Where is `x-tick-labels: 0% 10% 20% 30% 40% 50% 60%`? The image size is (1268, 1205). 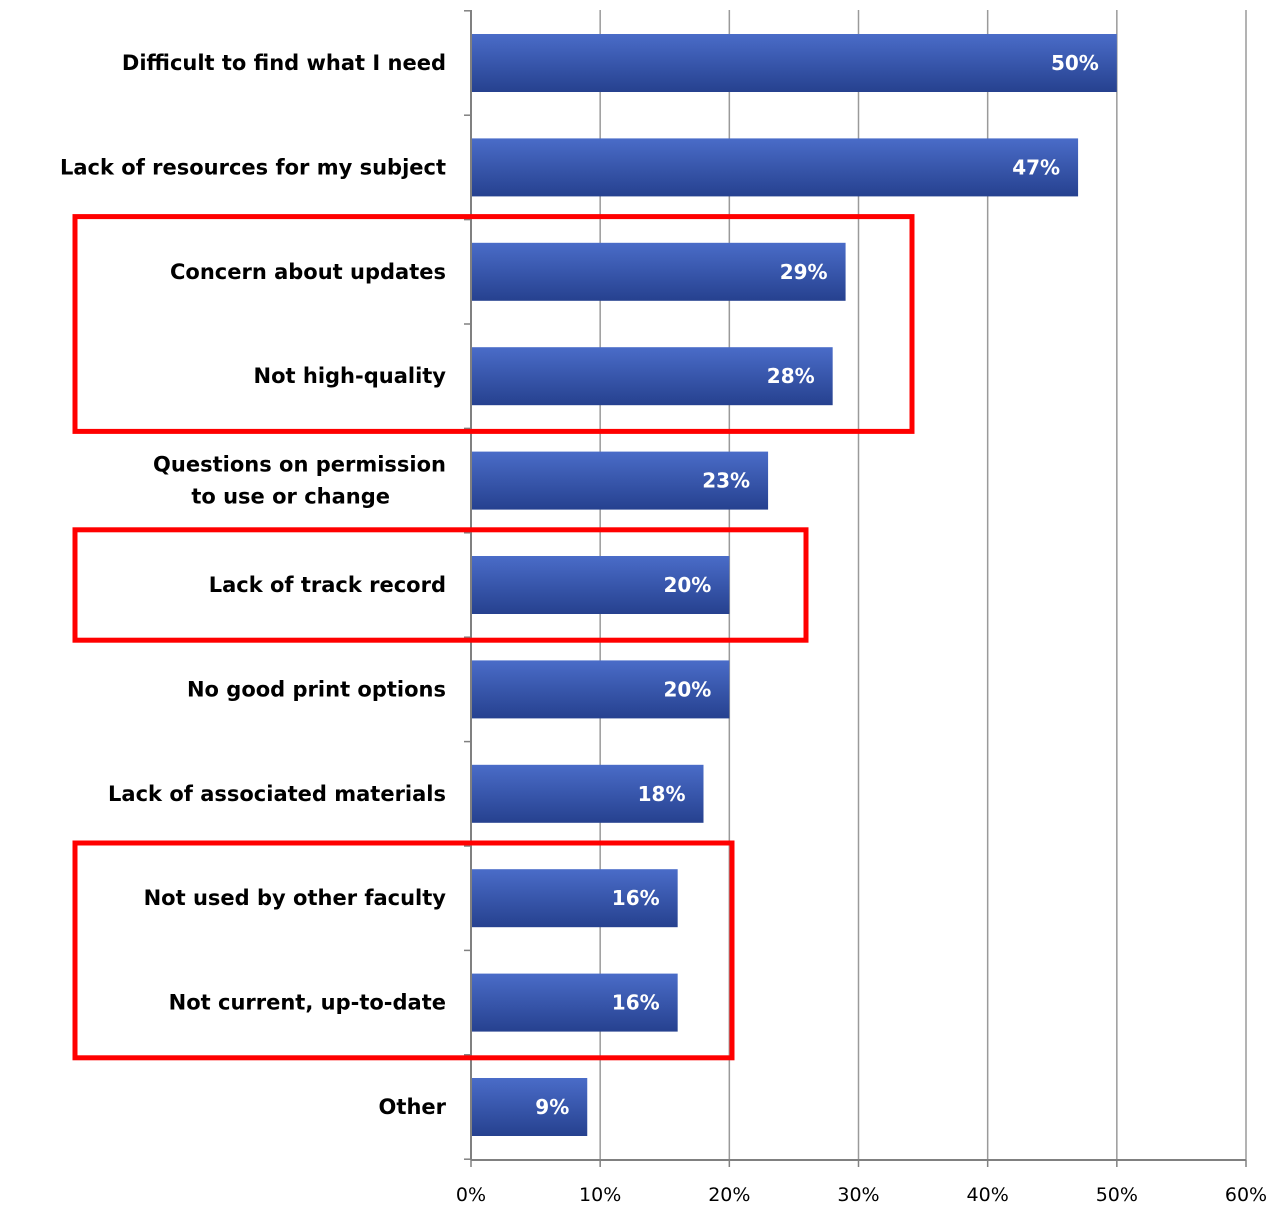 x-tick-labels: 0% 10% 20% 30% 40% 50% 60% is located at coordinates (861, 1194).